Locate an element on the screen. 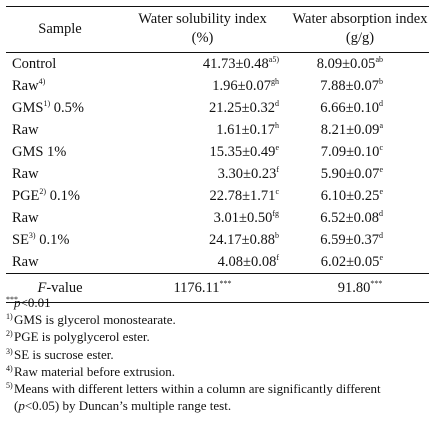 The width and height of the screenshot is (435, 428). footnote-4: 4) Raw material before extrusion. is located at coordinates (90, 371).